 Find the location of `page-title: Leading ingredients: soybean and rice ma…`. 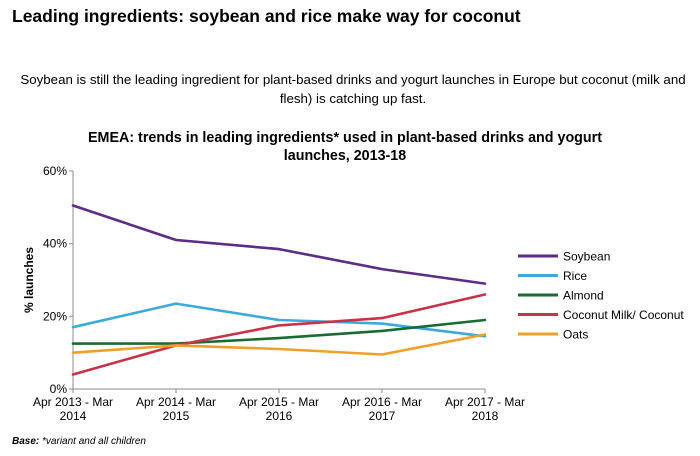

page-title: Leading ingredients: soybean and rice ma… is located at coordinates (266, 16).